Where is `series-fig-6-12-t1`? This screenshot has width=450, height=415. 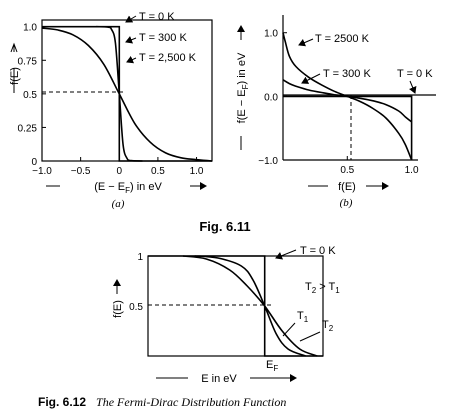 series-fig-6-12-t1 is located at coordinates (250, 306).